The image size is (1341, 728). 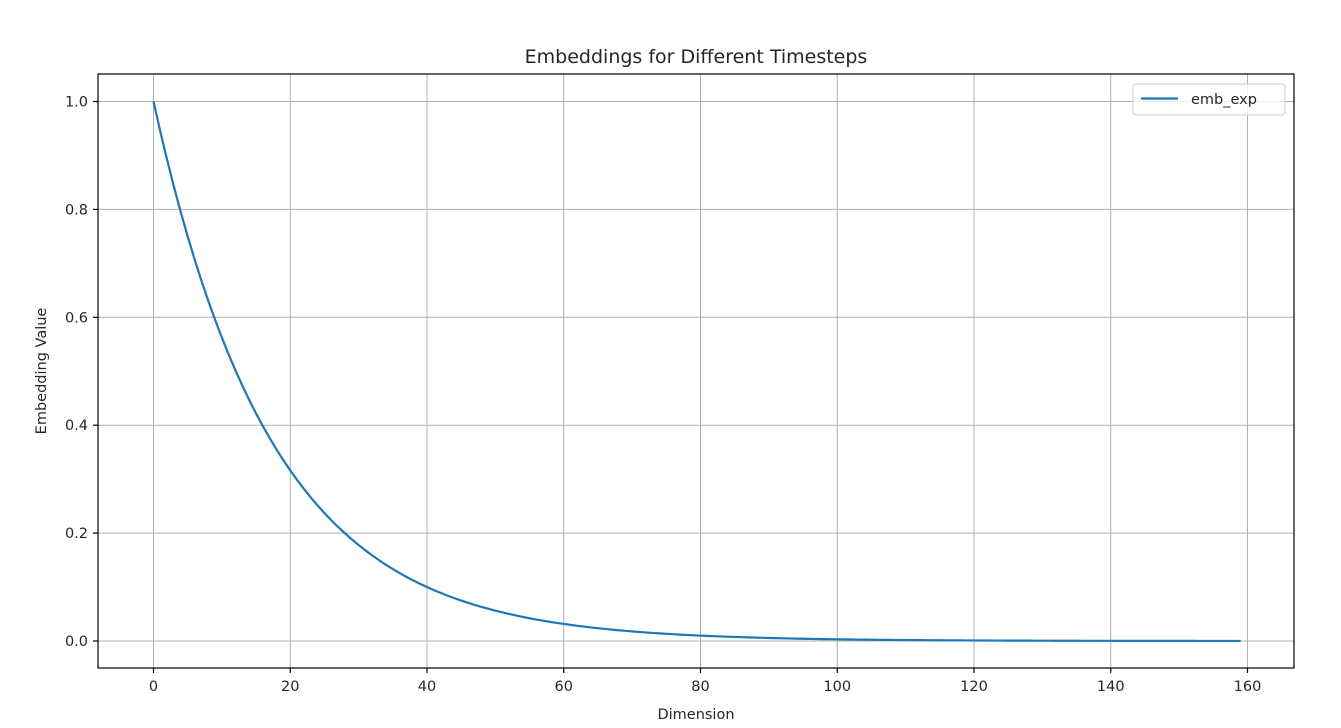 I want to click on x-tick-label: 120, so click(x=974, y=687).